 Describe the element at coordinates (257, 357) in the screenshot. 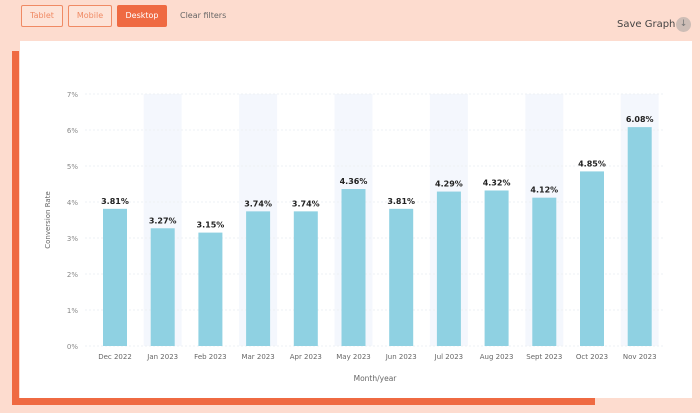

I see `x-tick-label: Mar 2023` at that location.